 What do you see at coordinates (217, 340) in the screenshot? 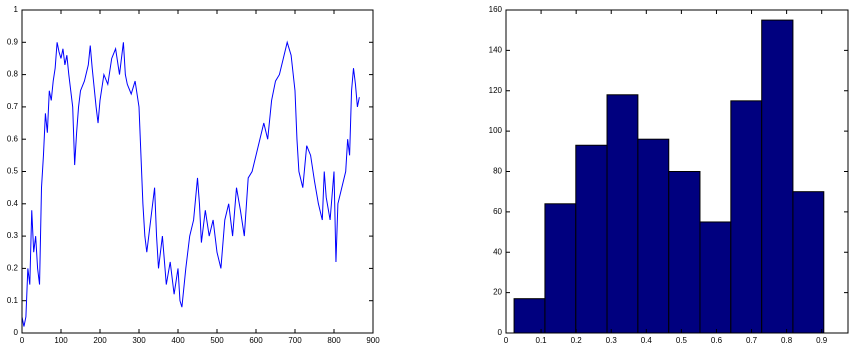
I see `x-tick-label: 500` at bounding box center [217, 340].